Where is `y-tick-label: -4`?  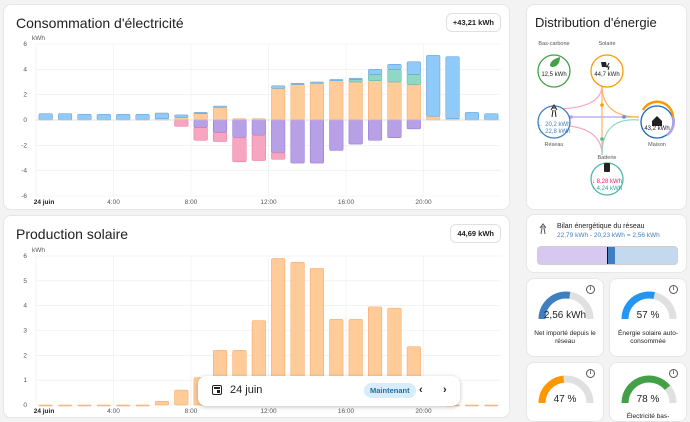
y-tick-label: -4 is located at coordinates (24, 171).